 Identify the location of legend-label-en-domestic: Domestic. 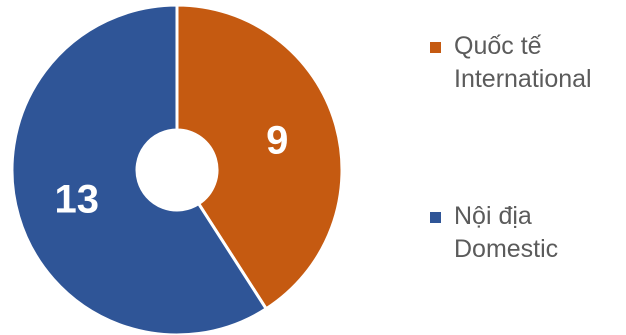
(506, 249).